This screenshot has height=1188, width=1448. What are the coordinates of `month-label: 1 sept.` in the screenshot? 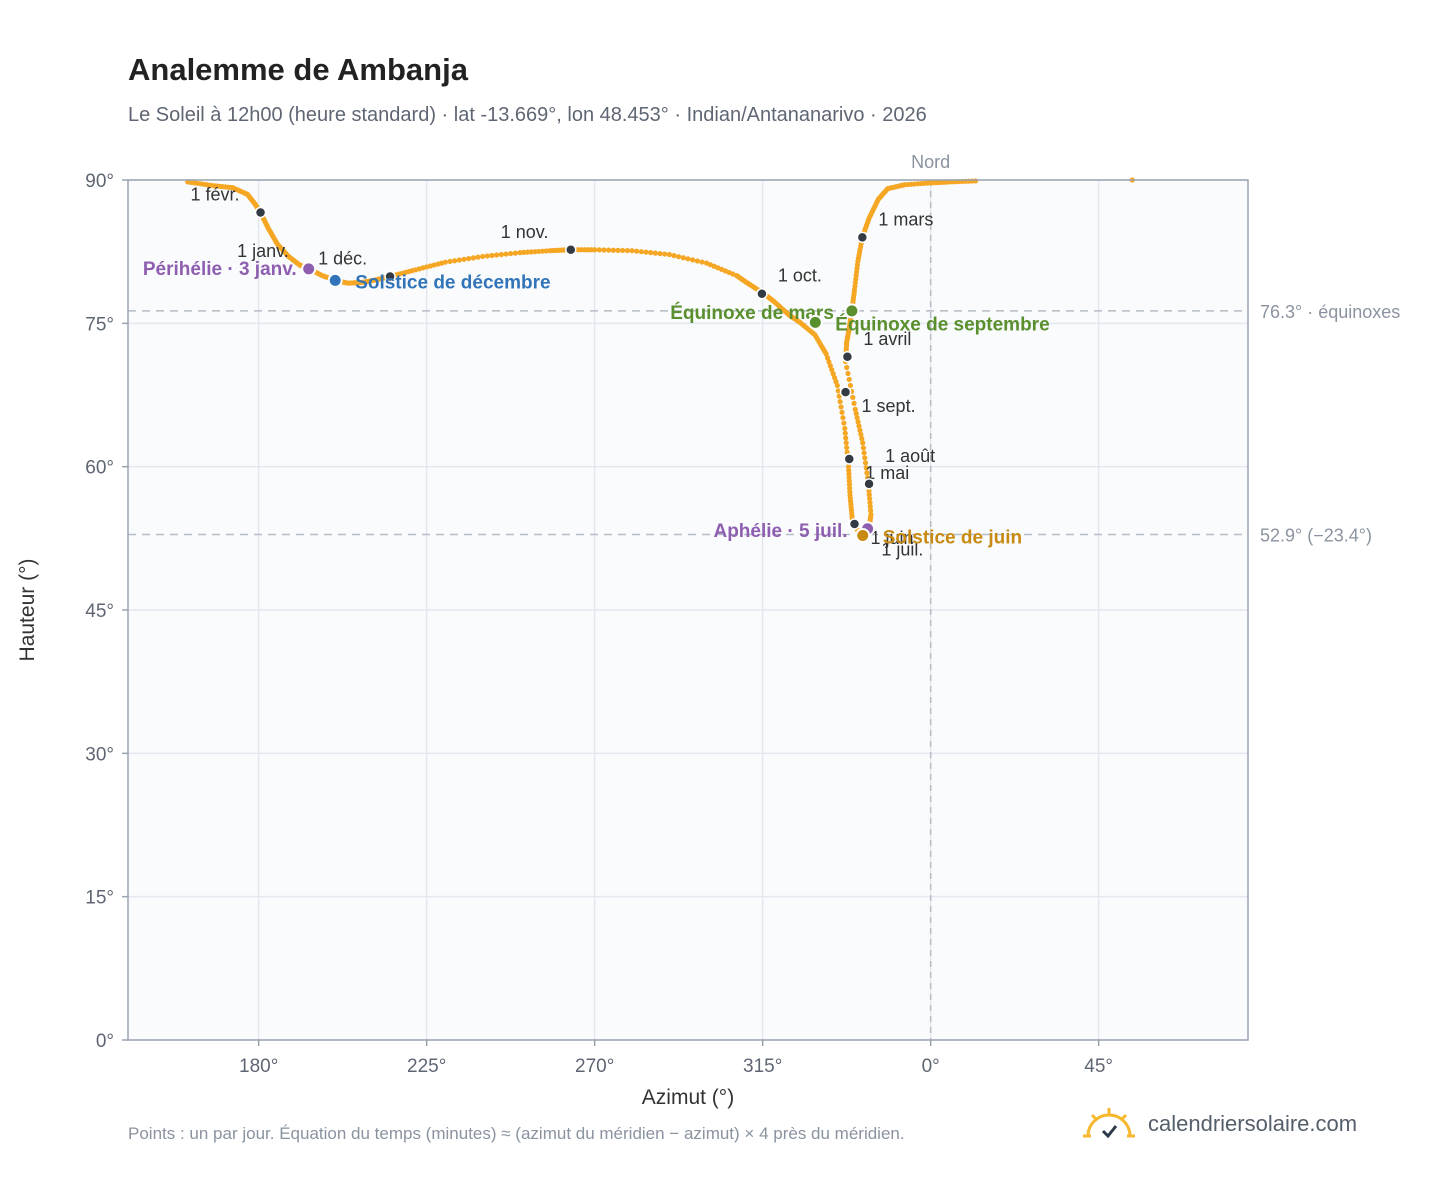 It's located at (889, 406).